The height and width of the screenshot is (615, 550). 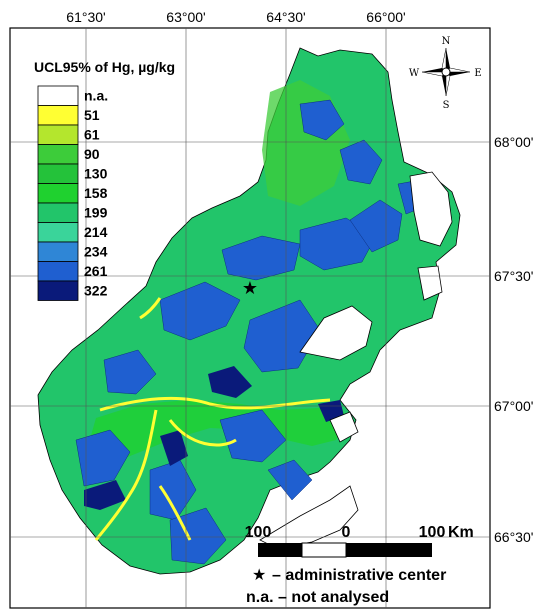 I want to click on legend-label: 158, so click(x=96, y=193).